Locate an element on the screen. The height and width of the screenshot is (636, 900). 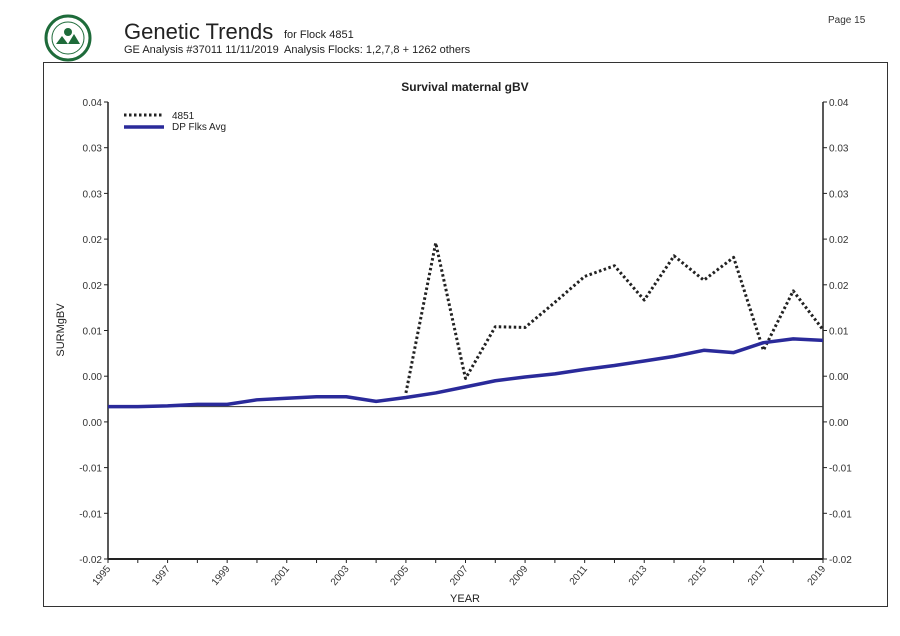
flock-label: for Flock 4851 is located at coordinates (319, 35).